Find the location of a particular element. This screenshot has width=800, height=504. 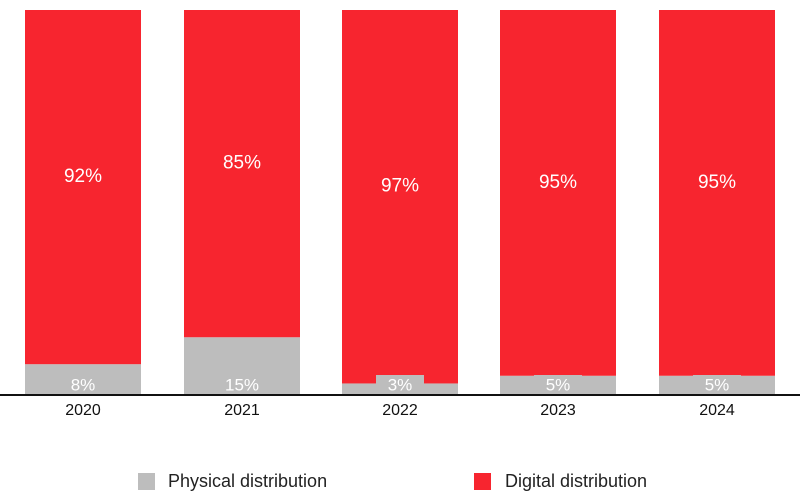

legend-label: Digital distribution is located at coordinates (576, 481).